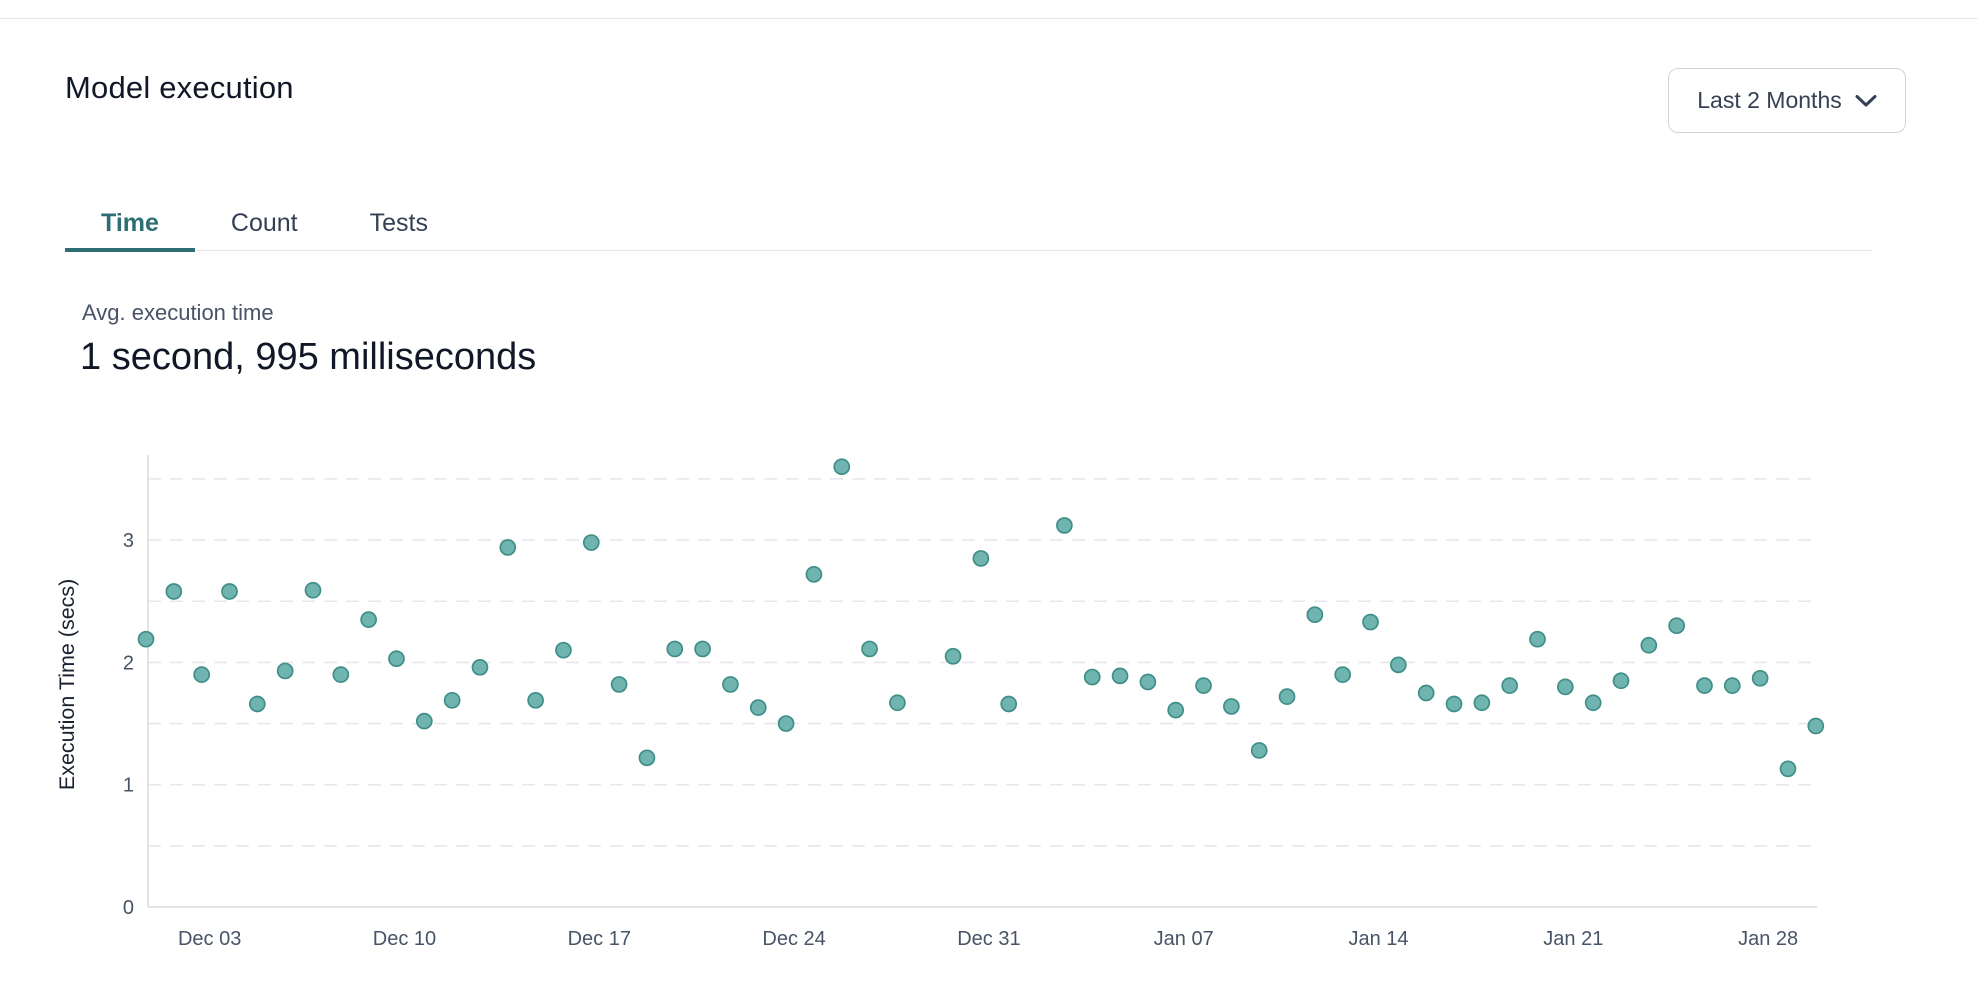  I want to click on x-tick-label: Jan 21, so click(1573, 939).